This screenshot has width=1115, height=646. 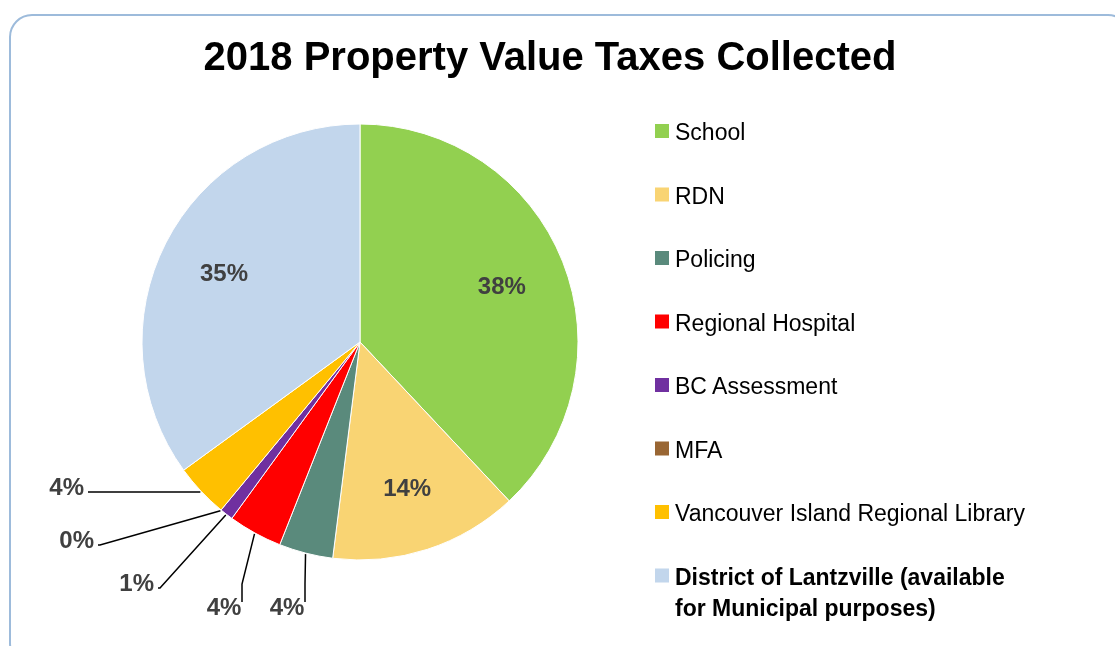 I want to click on data-label: 38%, so click(x=501, y=286).